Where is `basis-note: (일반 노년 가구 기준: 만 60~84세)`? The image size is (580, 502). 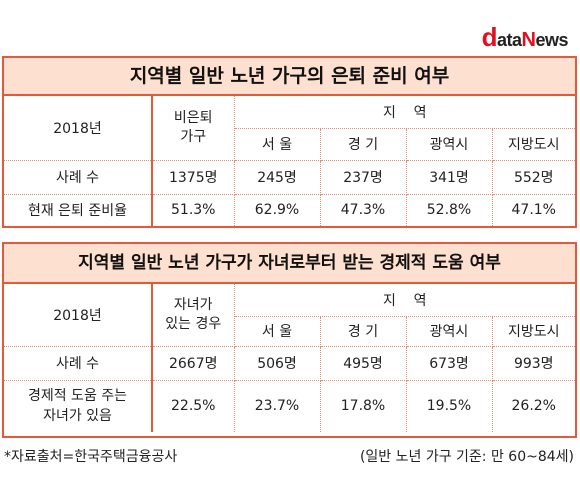 basis-note: (일반 노년 가구 기준: 만 60~84세) is located at coordinates (466, 457).